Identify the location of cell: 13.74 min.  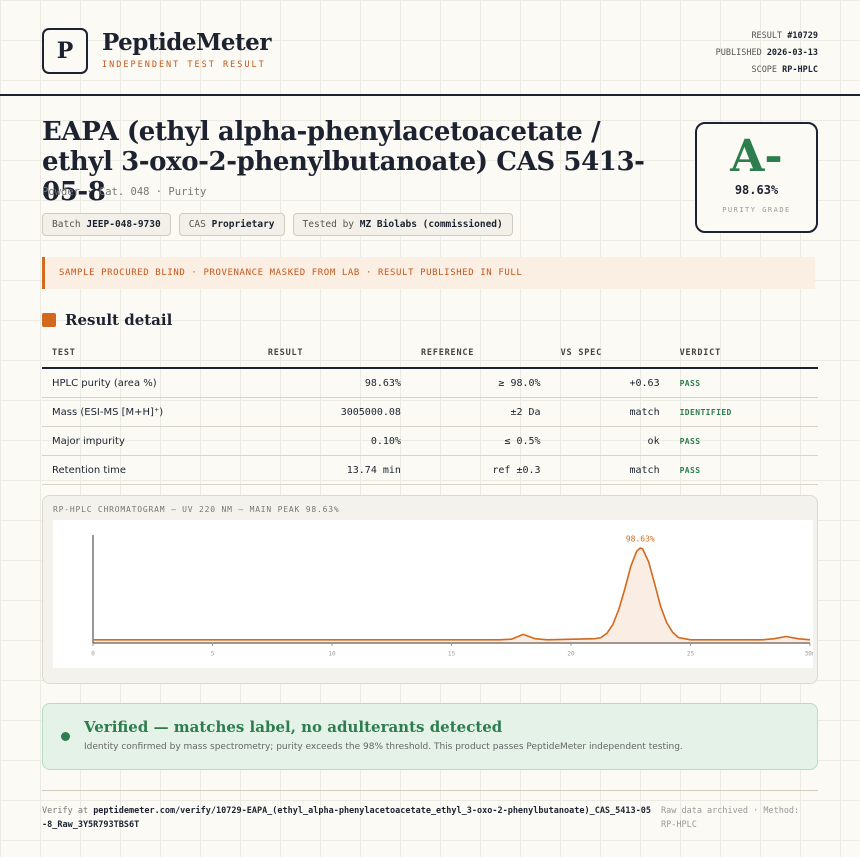
(334, 470).